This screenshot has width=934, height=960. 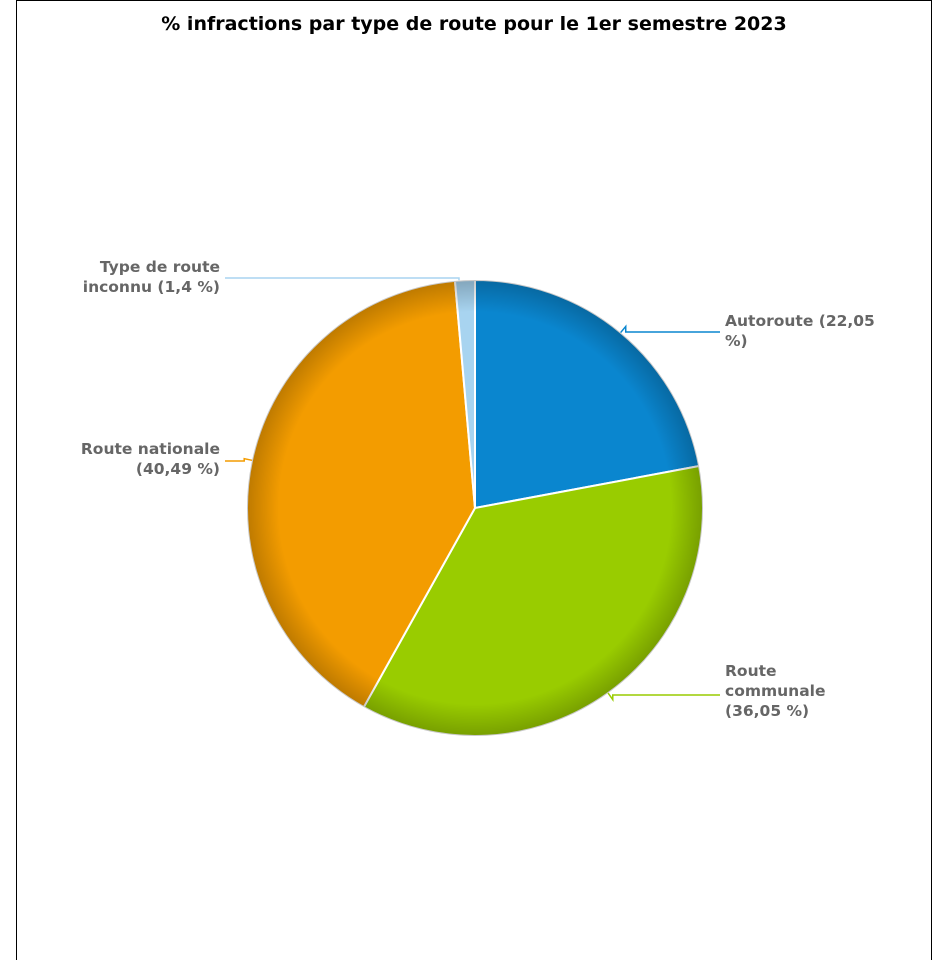 I want to click on slice-label: Route communale (36,05 %), so click(x=775, y=691).